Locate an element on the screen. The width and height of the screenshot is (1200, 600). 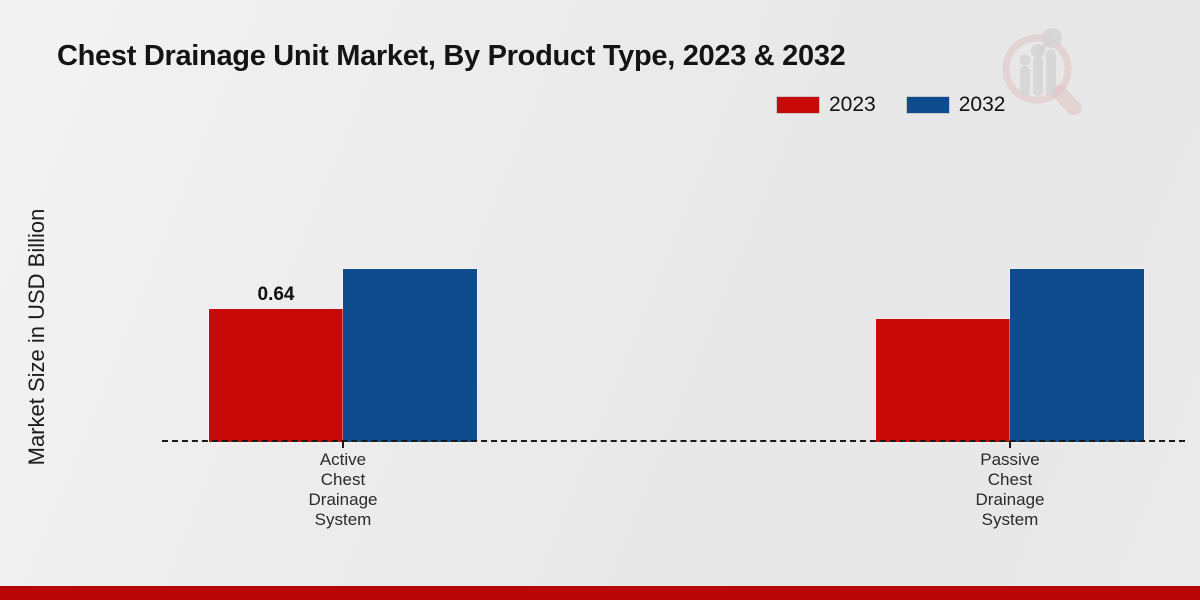
footer-accent-band is located at coordinates (600, 593).